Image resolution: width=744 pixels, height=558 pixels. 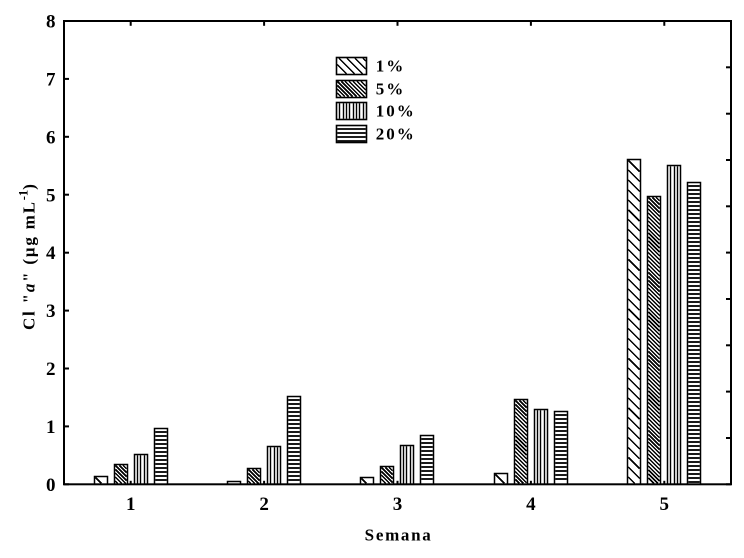 What do you see at coordinates (399, 534) in the screenshot?
I see `svg-text: Semana` at bounding box center [399, 534].